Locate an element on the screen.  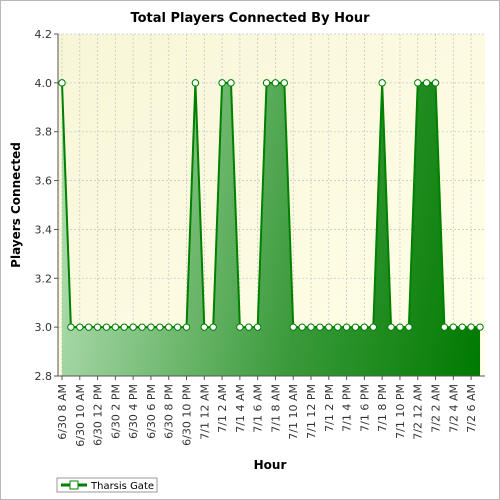
x-tick-label: 6/30 8 AM is located at coordinates (62, 412).